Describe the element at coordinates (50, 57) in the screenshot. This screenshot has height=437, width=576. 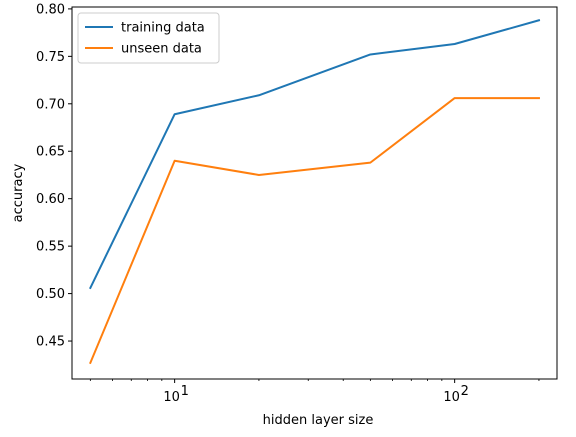
I see `y-tick-label: 0.75` at that location.